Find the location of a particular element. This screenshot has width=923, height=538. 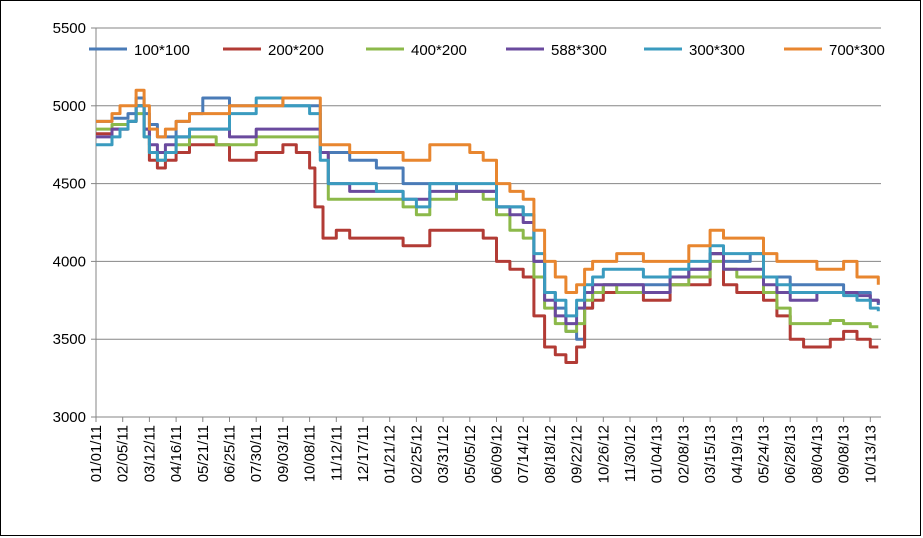

legend-label: 100*100 is located at coordinates (162, 50).